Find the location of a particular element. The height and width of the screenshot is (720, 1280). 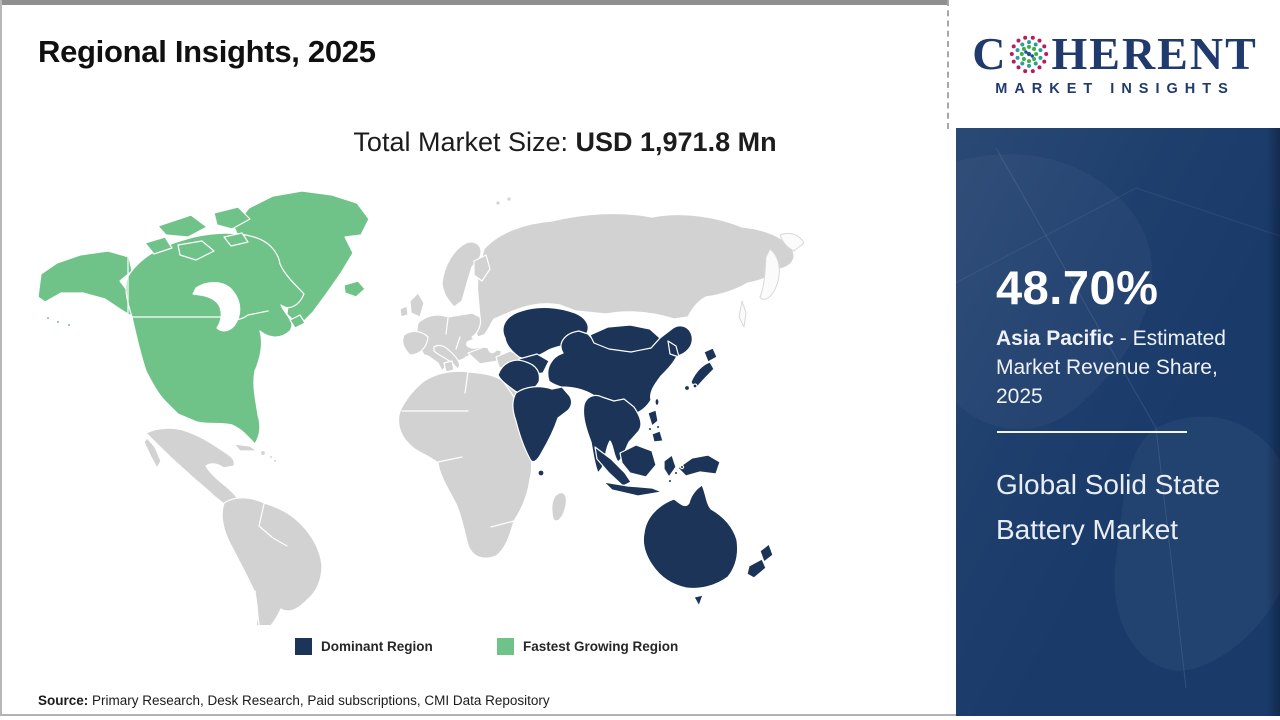

legend-label-fastest: Fastest Growing Region is located at coordinates (601, 646).